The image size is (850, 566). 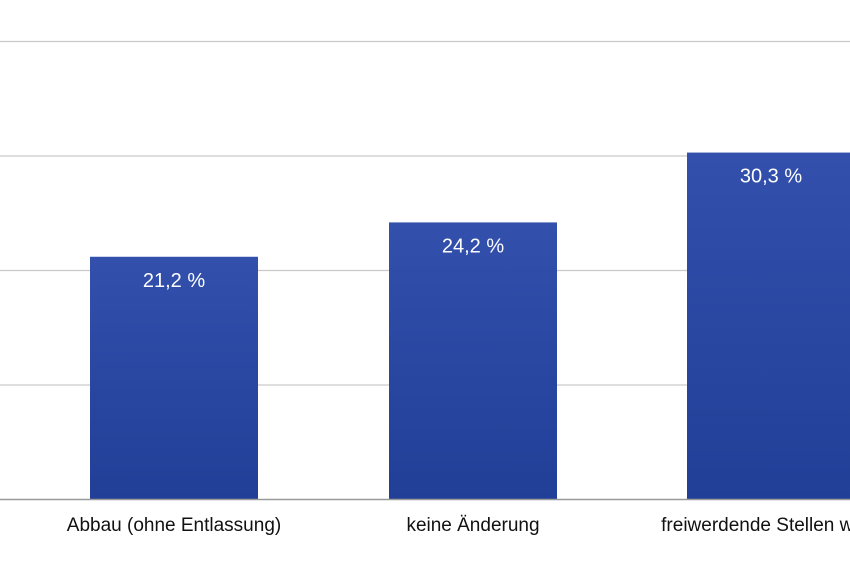 What do you see at coordinates (174, 281) in the screenshot?
I see `bar-value-label: 21,2 %` at bounding box center [174, 281].